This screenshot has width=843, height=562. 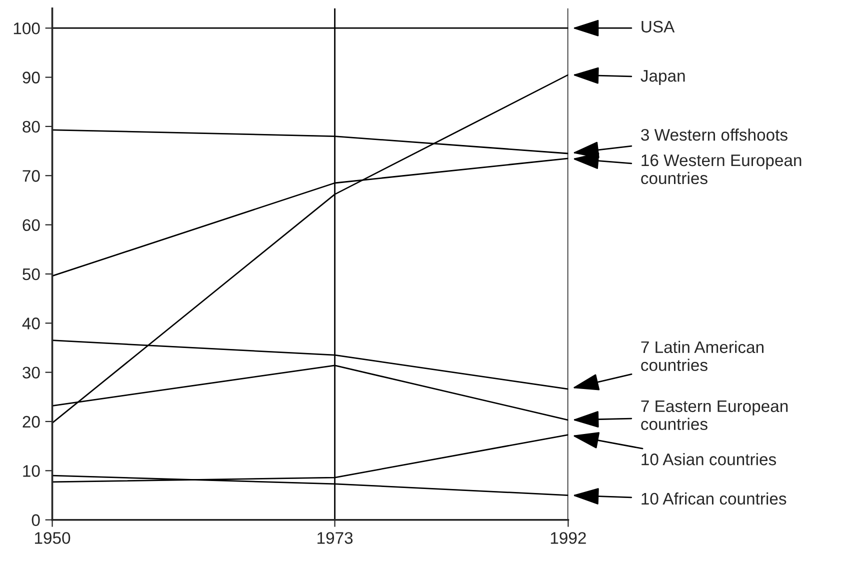 What do you see at coordinates (27, 28) in the screenshot?
I see `y-tick-label: 100` at bounding box center [27, 28].